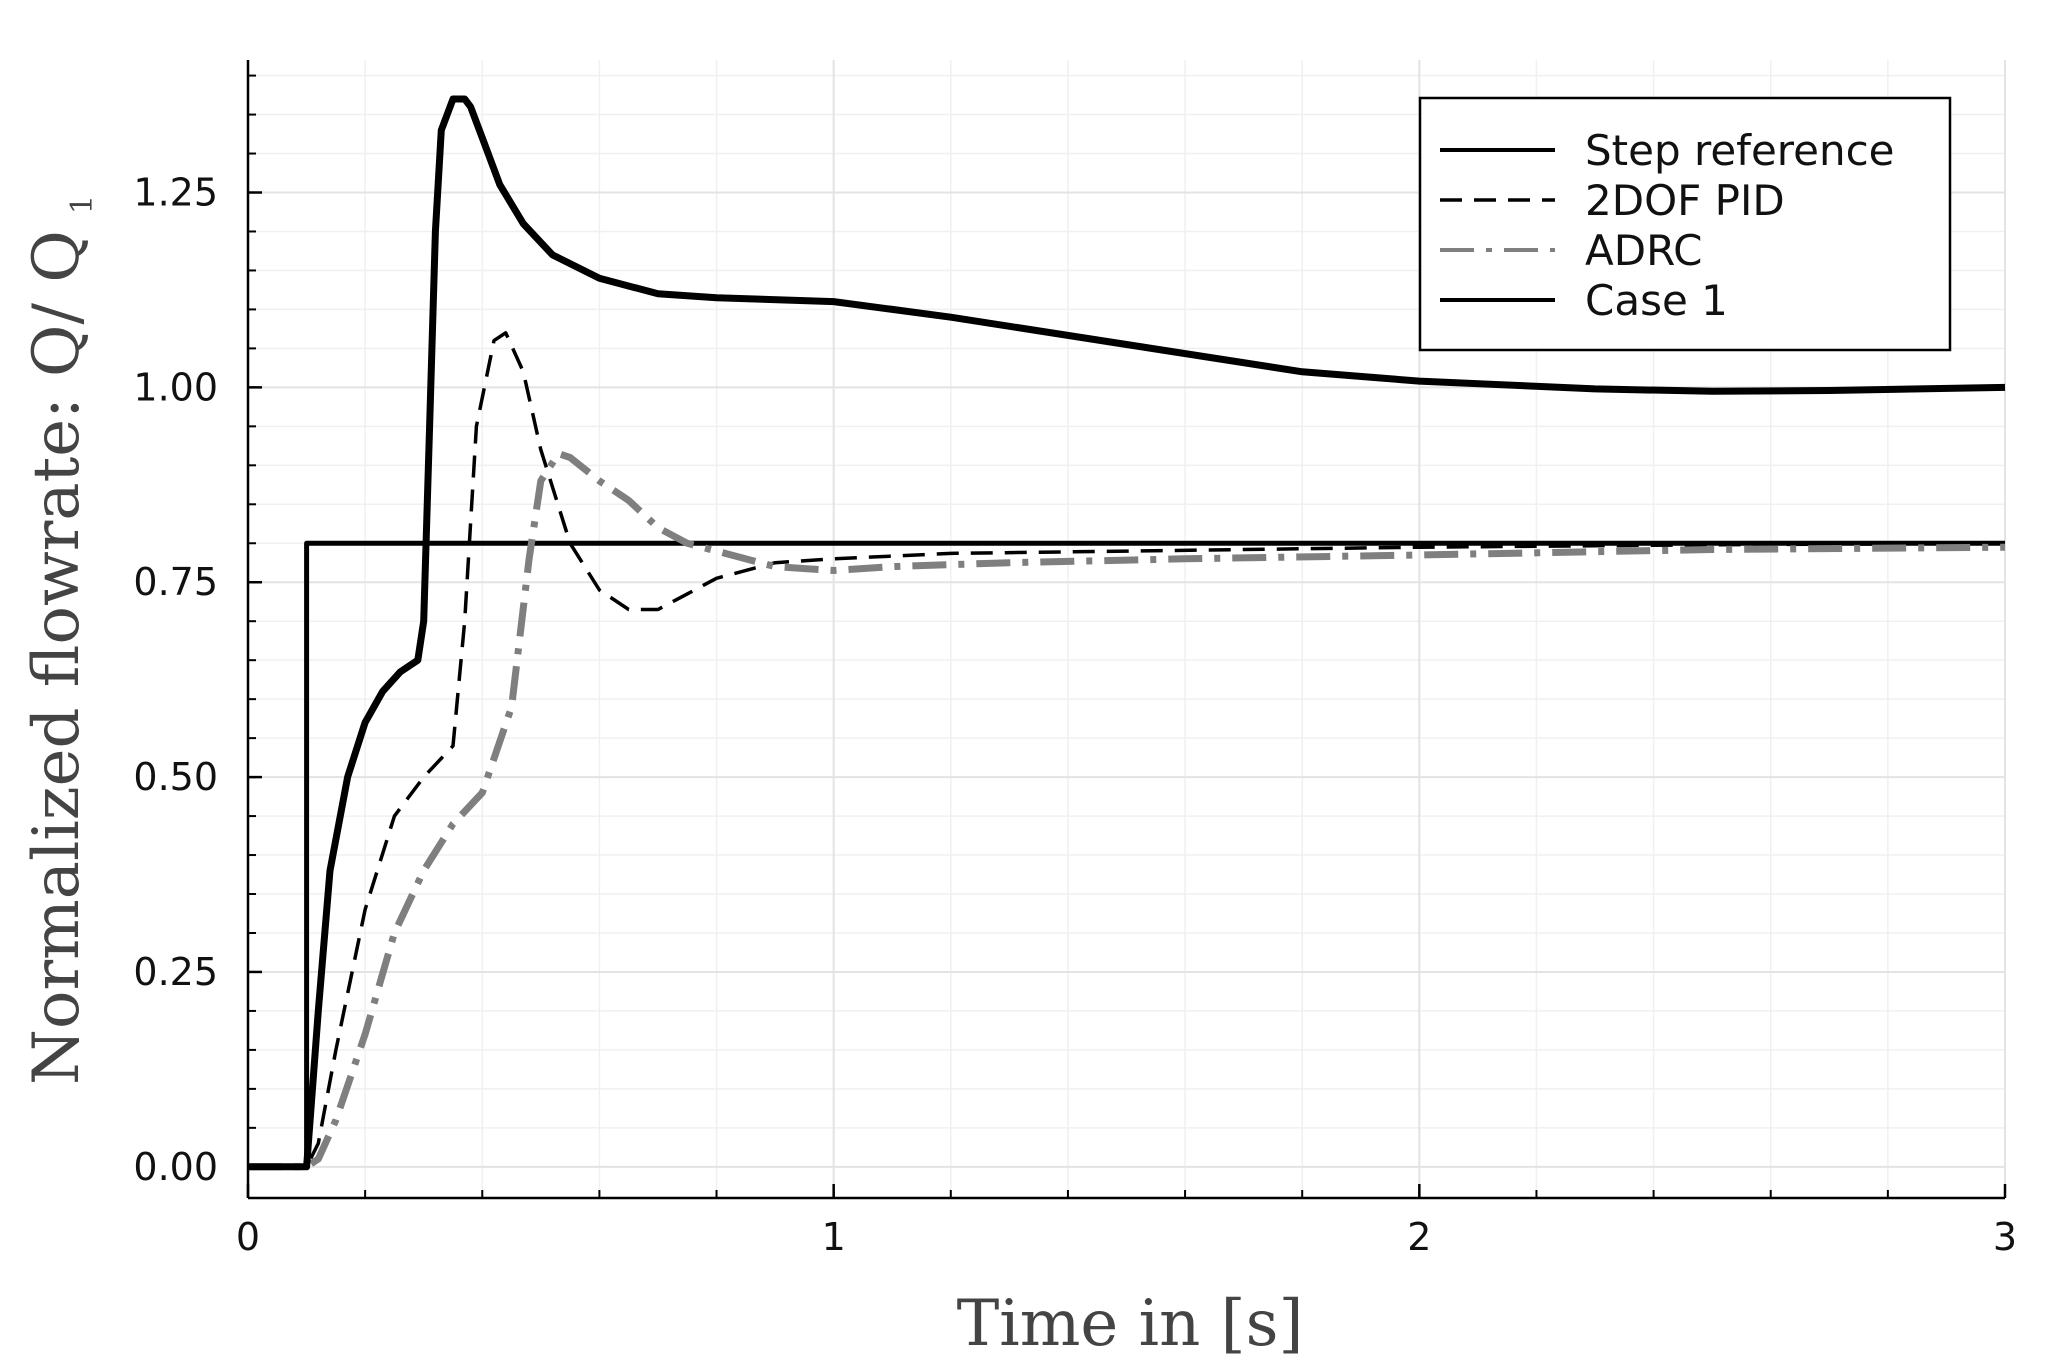  Describe the element at coordinates (57, 277) in the screenshot. I see `y-axis-title-sep: / Q` at that location.